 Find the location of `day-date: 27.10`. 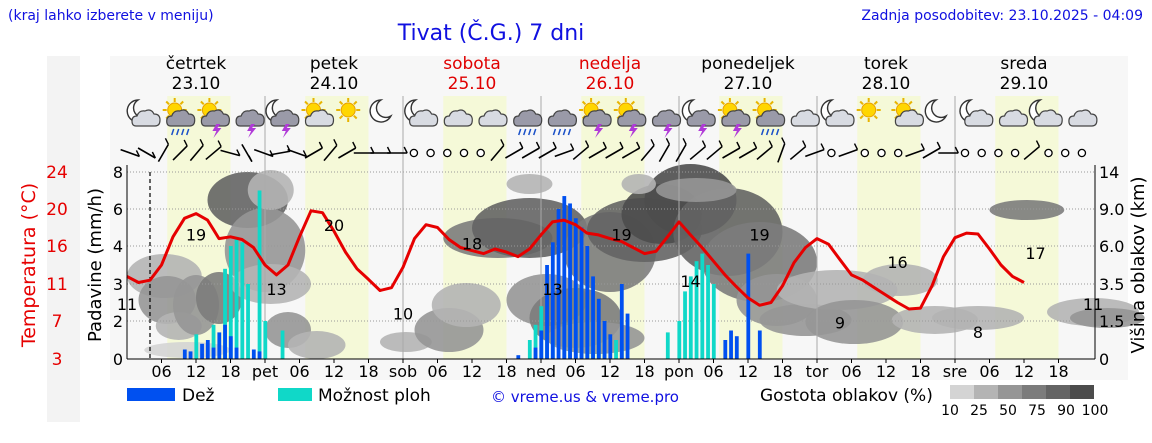

day-date: 27.10 is located at coordinates (748, 84).